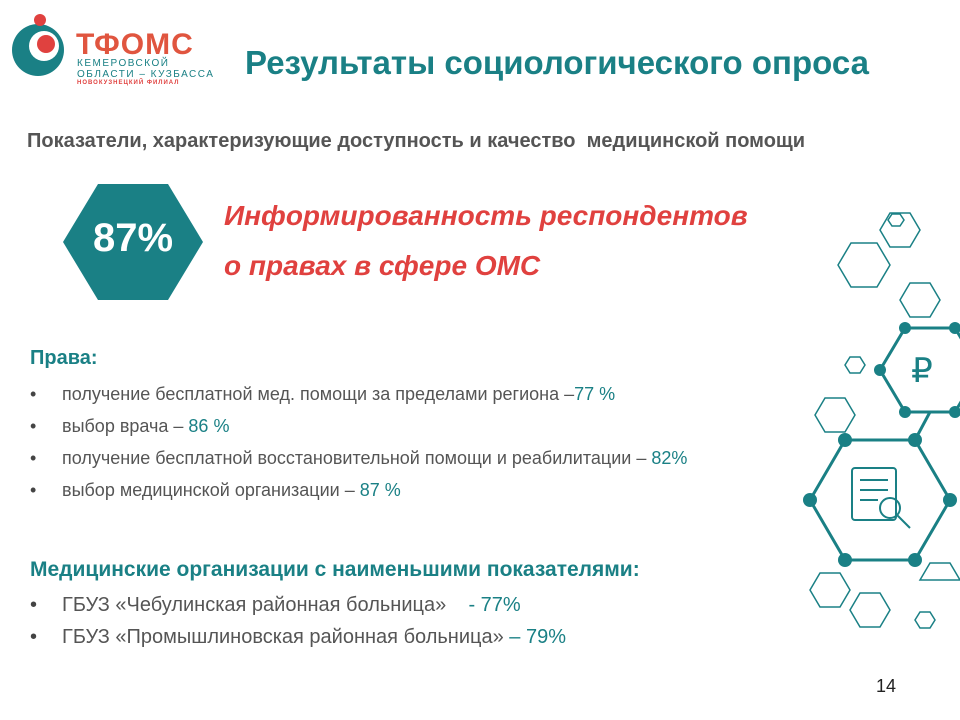 Image resolution: width=960 pixels, height=720 pixels. What do you see at coordinates (886, 686) in the screenshot?
I see `page-number: 14` at bounding box center [886, 686].